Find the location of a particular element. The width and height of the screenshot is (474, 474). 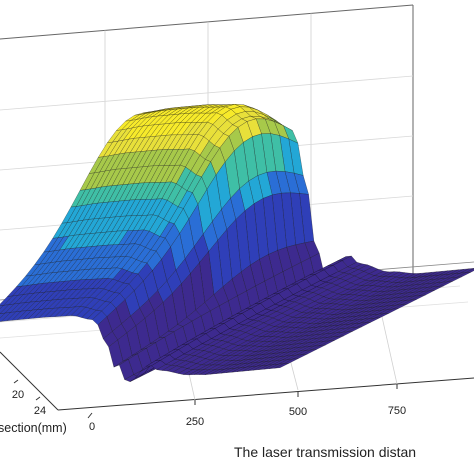

x-tick-label-500: 500 is located at coordinates (298, 412).